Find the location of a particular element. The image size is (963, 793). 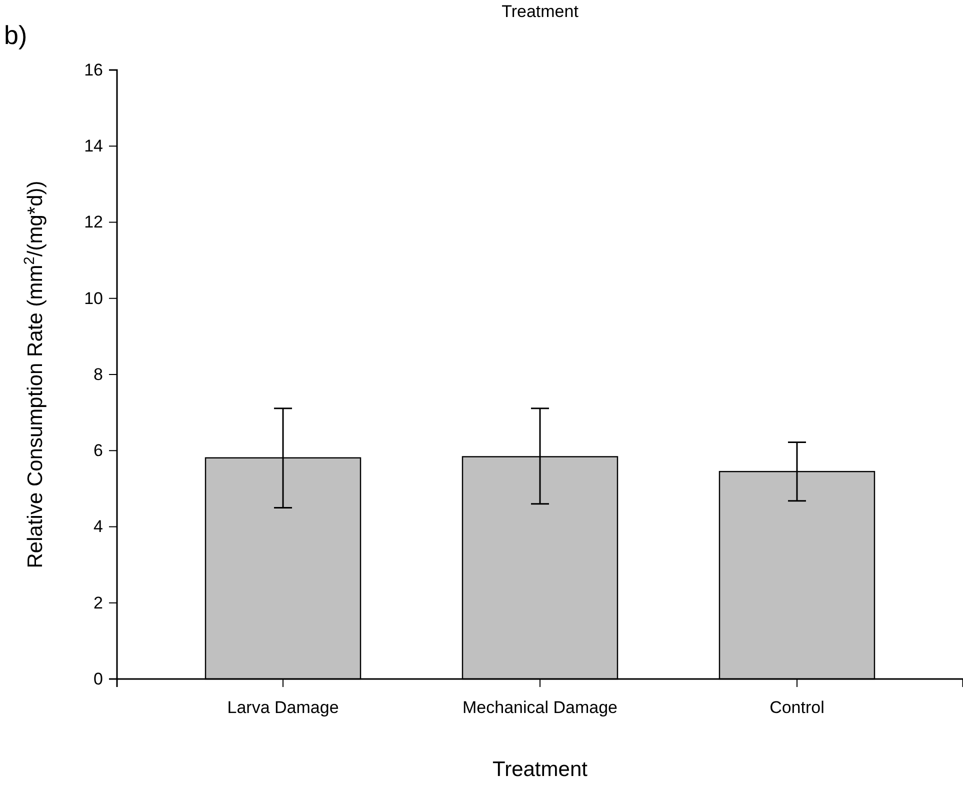

chart-title: Treatment is located at coordinates (540, 11).